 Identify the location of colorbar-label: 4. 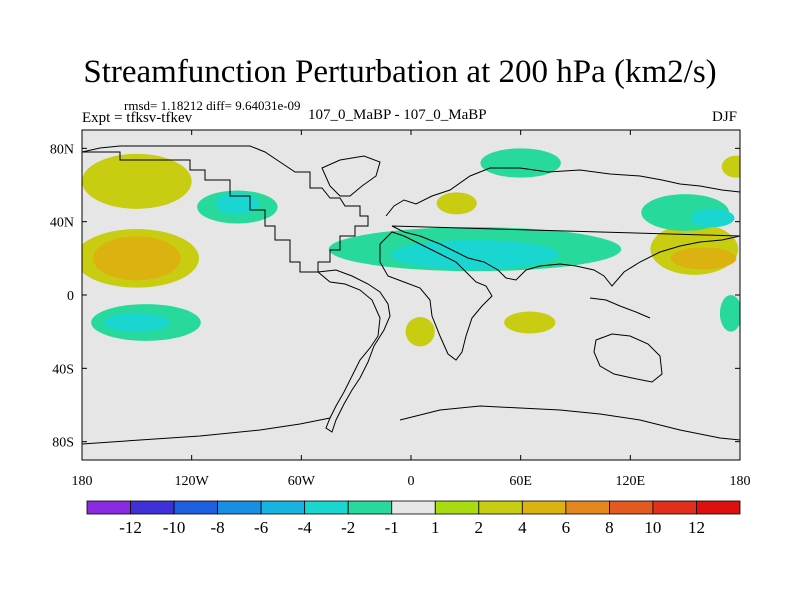
(522, 527).